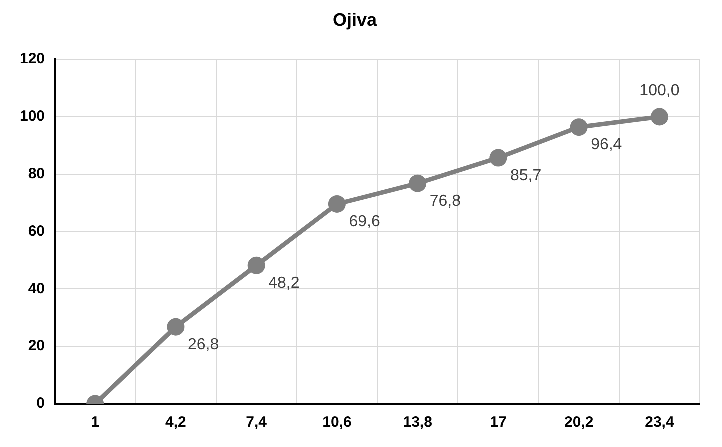 Image resolution: width=722 pixels, height=447 pixels. Describe the element at coordinates (660, 423) in the screenshot. I see `x-tick-label: 23,4` at that location.